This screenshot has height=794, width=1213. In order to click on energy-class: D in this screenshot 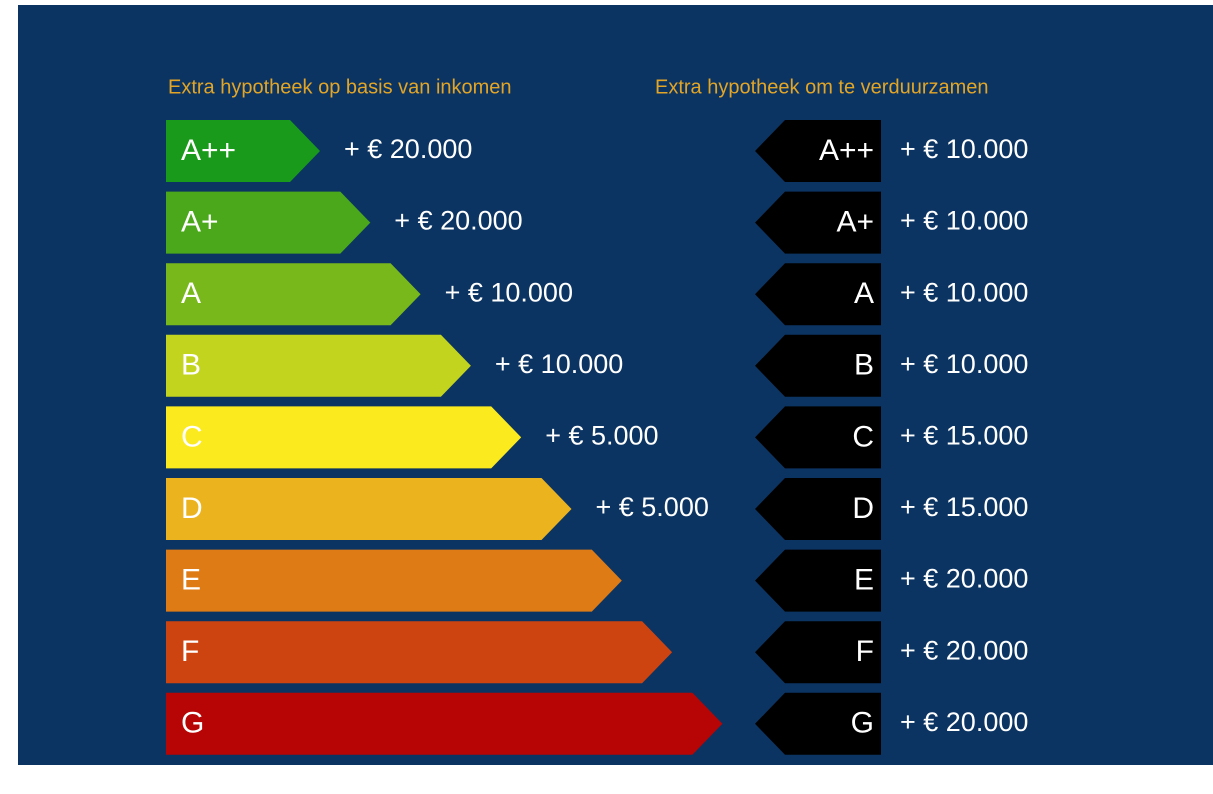, I will do `click(192, 508)`.